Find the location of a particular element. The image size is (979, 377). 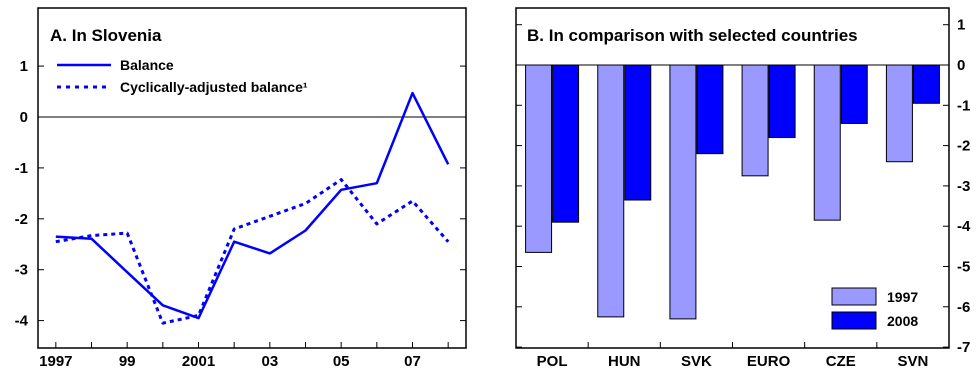

bar-cze-2008 is located at coordinates (854, 94).